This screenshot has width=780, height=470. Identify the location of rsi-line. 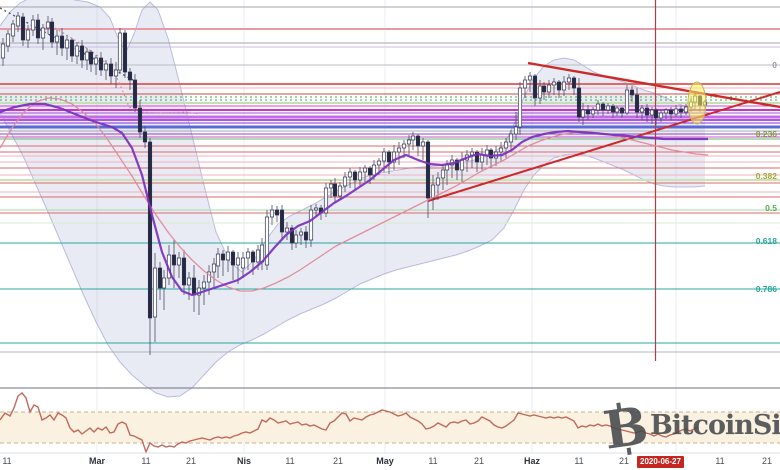
(349, 423).